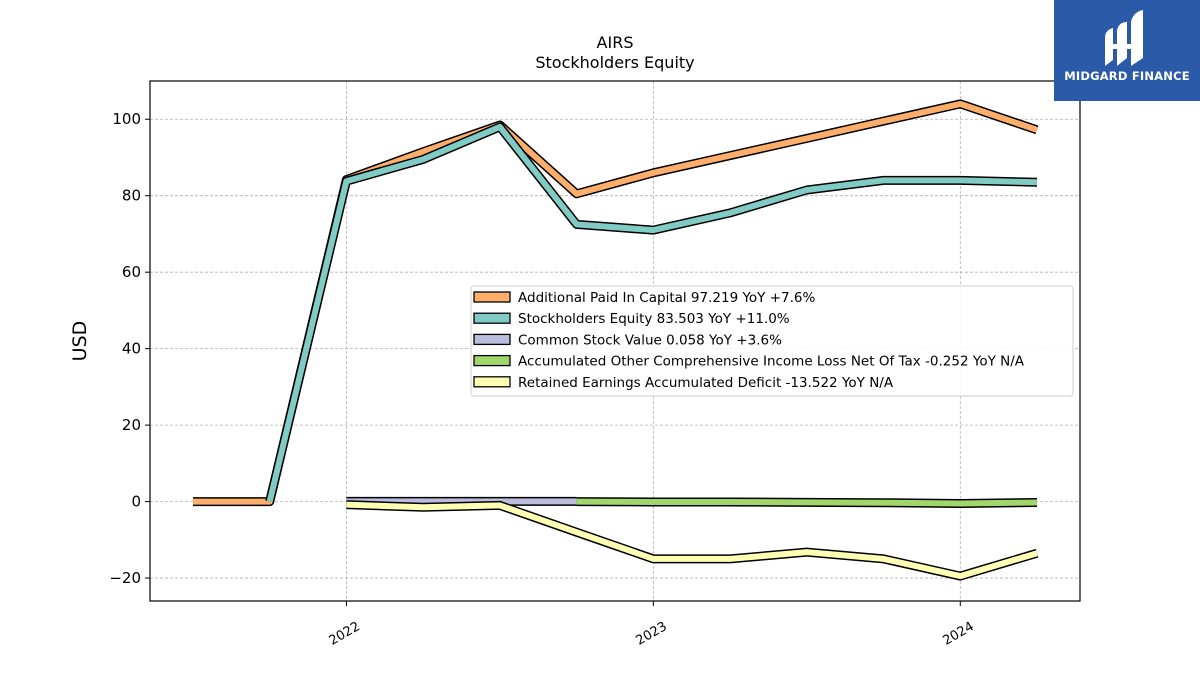 The height and width of the screenshot is (675, 1200). What do you see at coordinates (652, 634) in the screenshot?
I see `x-tick-label: 2023` at bounding box center [652, 634].